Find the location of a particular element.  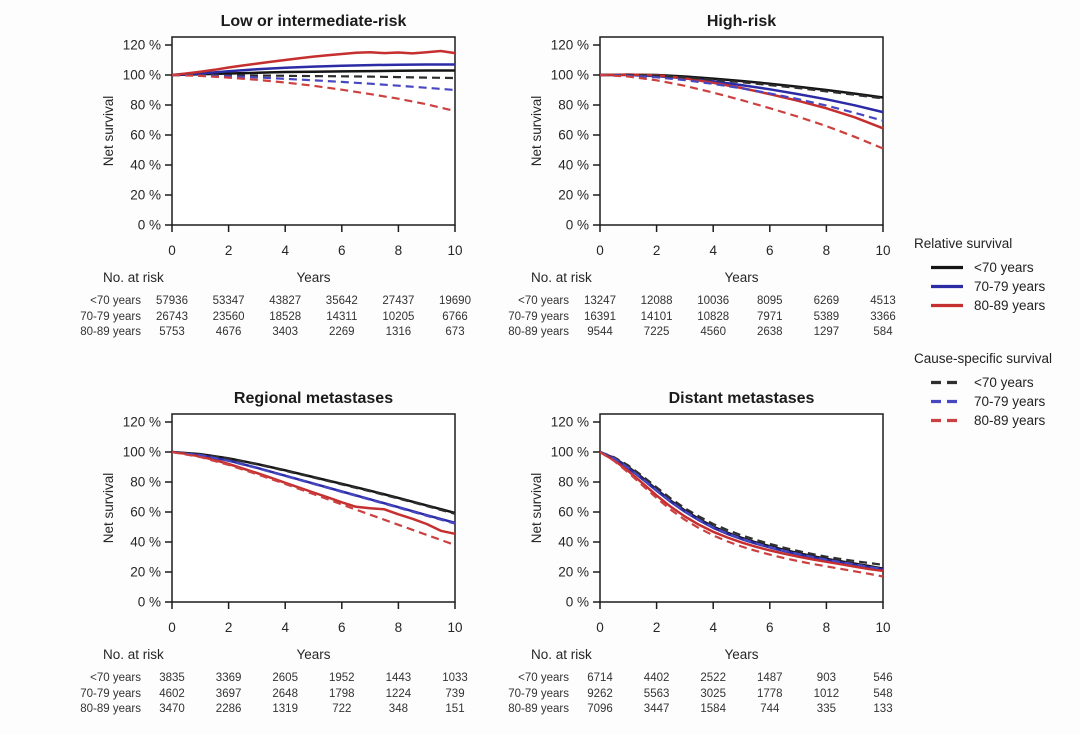

risk-count: 1319 is located at coordinates (285, 709).